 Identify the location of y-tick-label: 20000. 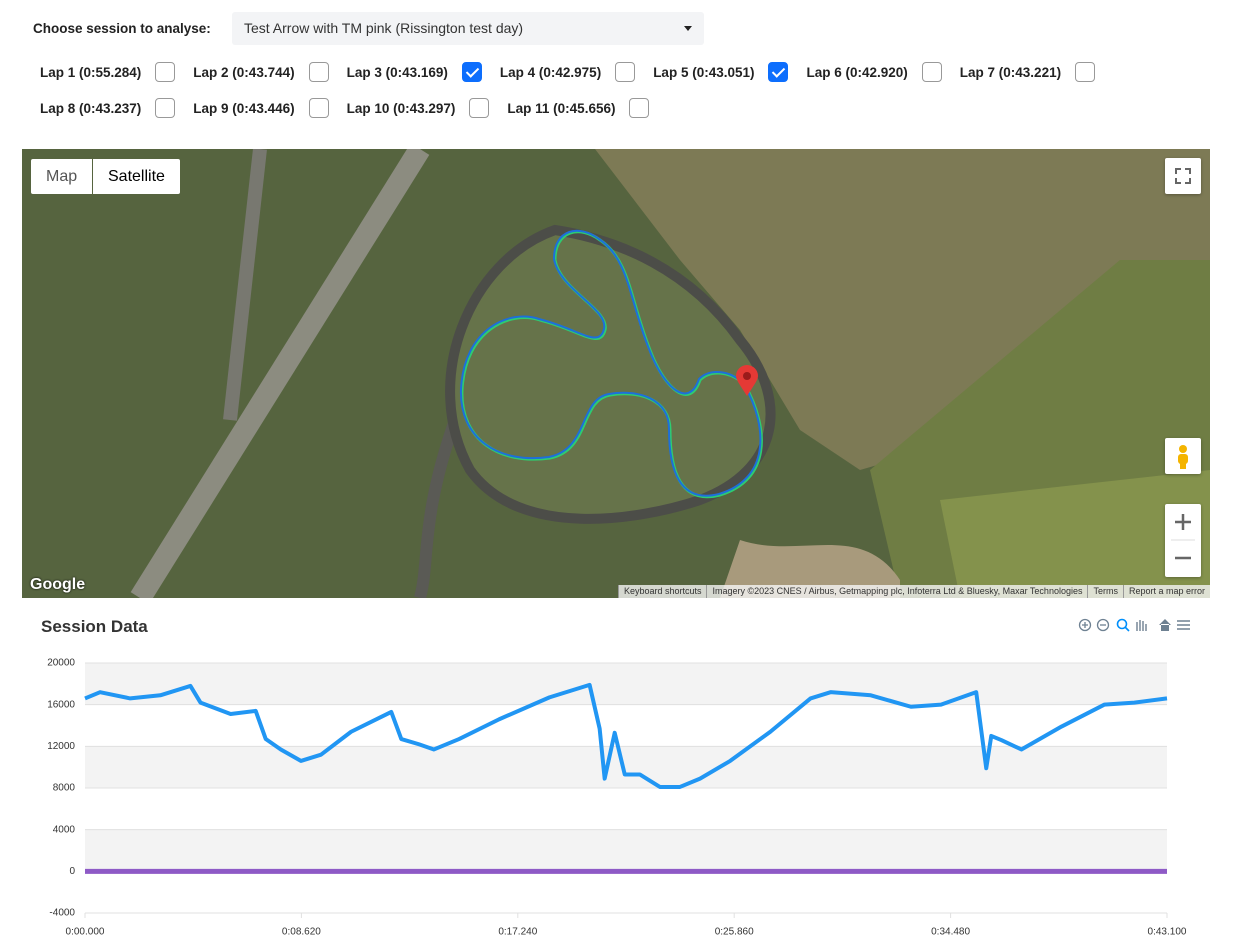
(61, 663).